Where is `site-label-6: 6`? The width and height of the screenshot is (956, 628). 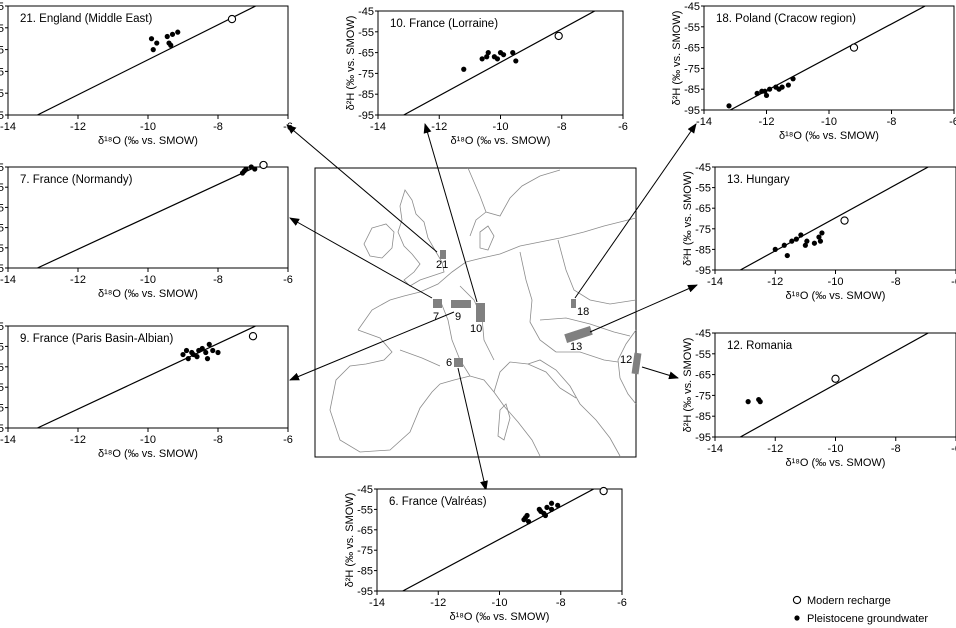 site-label-6: 6 is located at coordinates (449, 363).